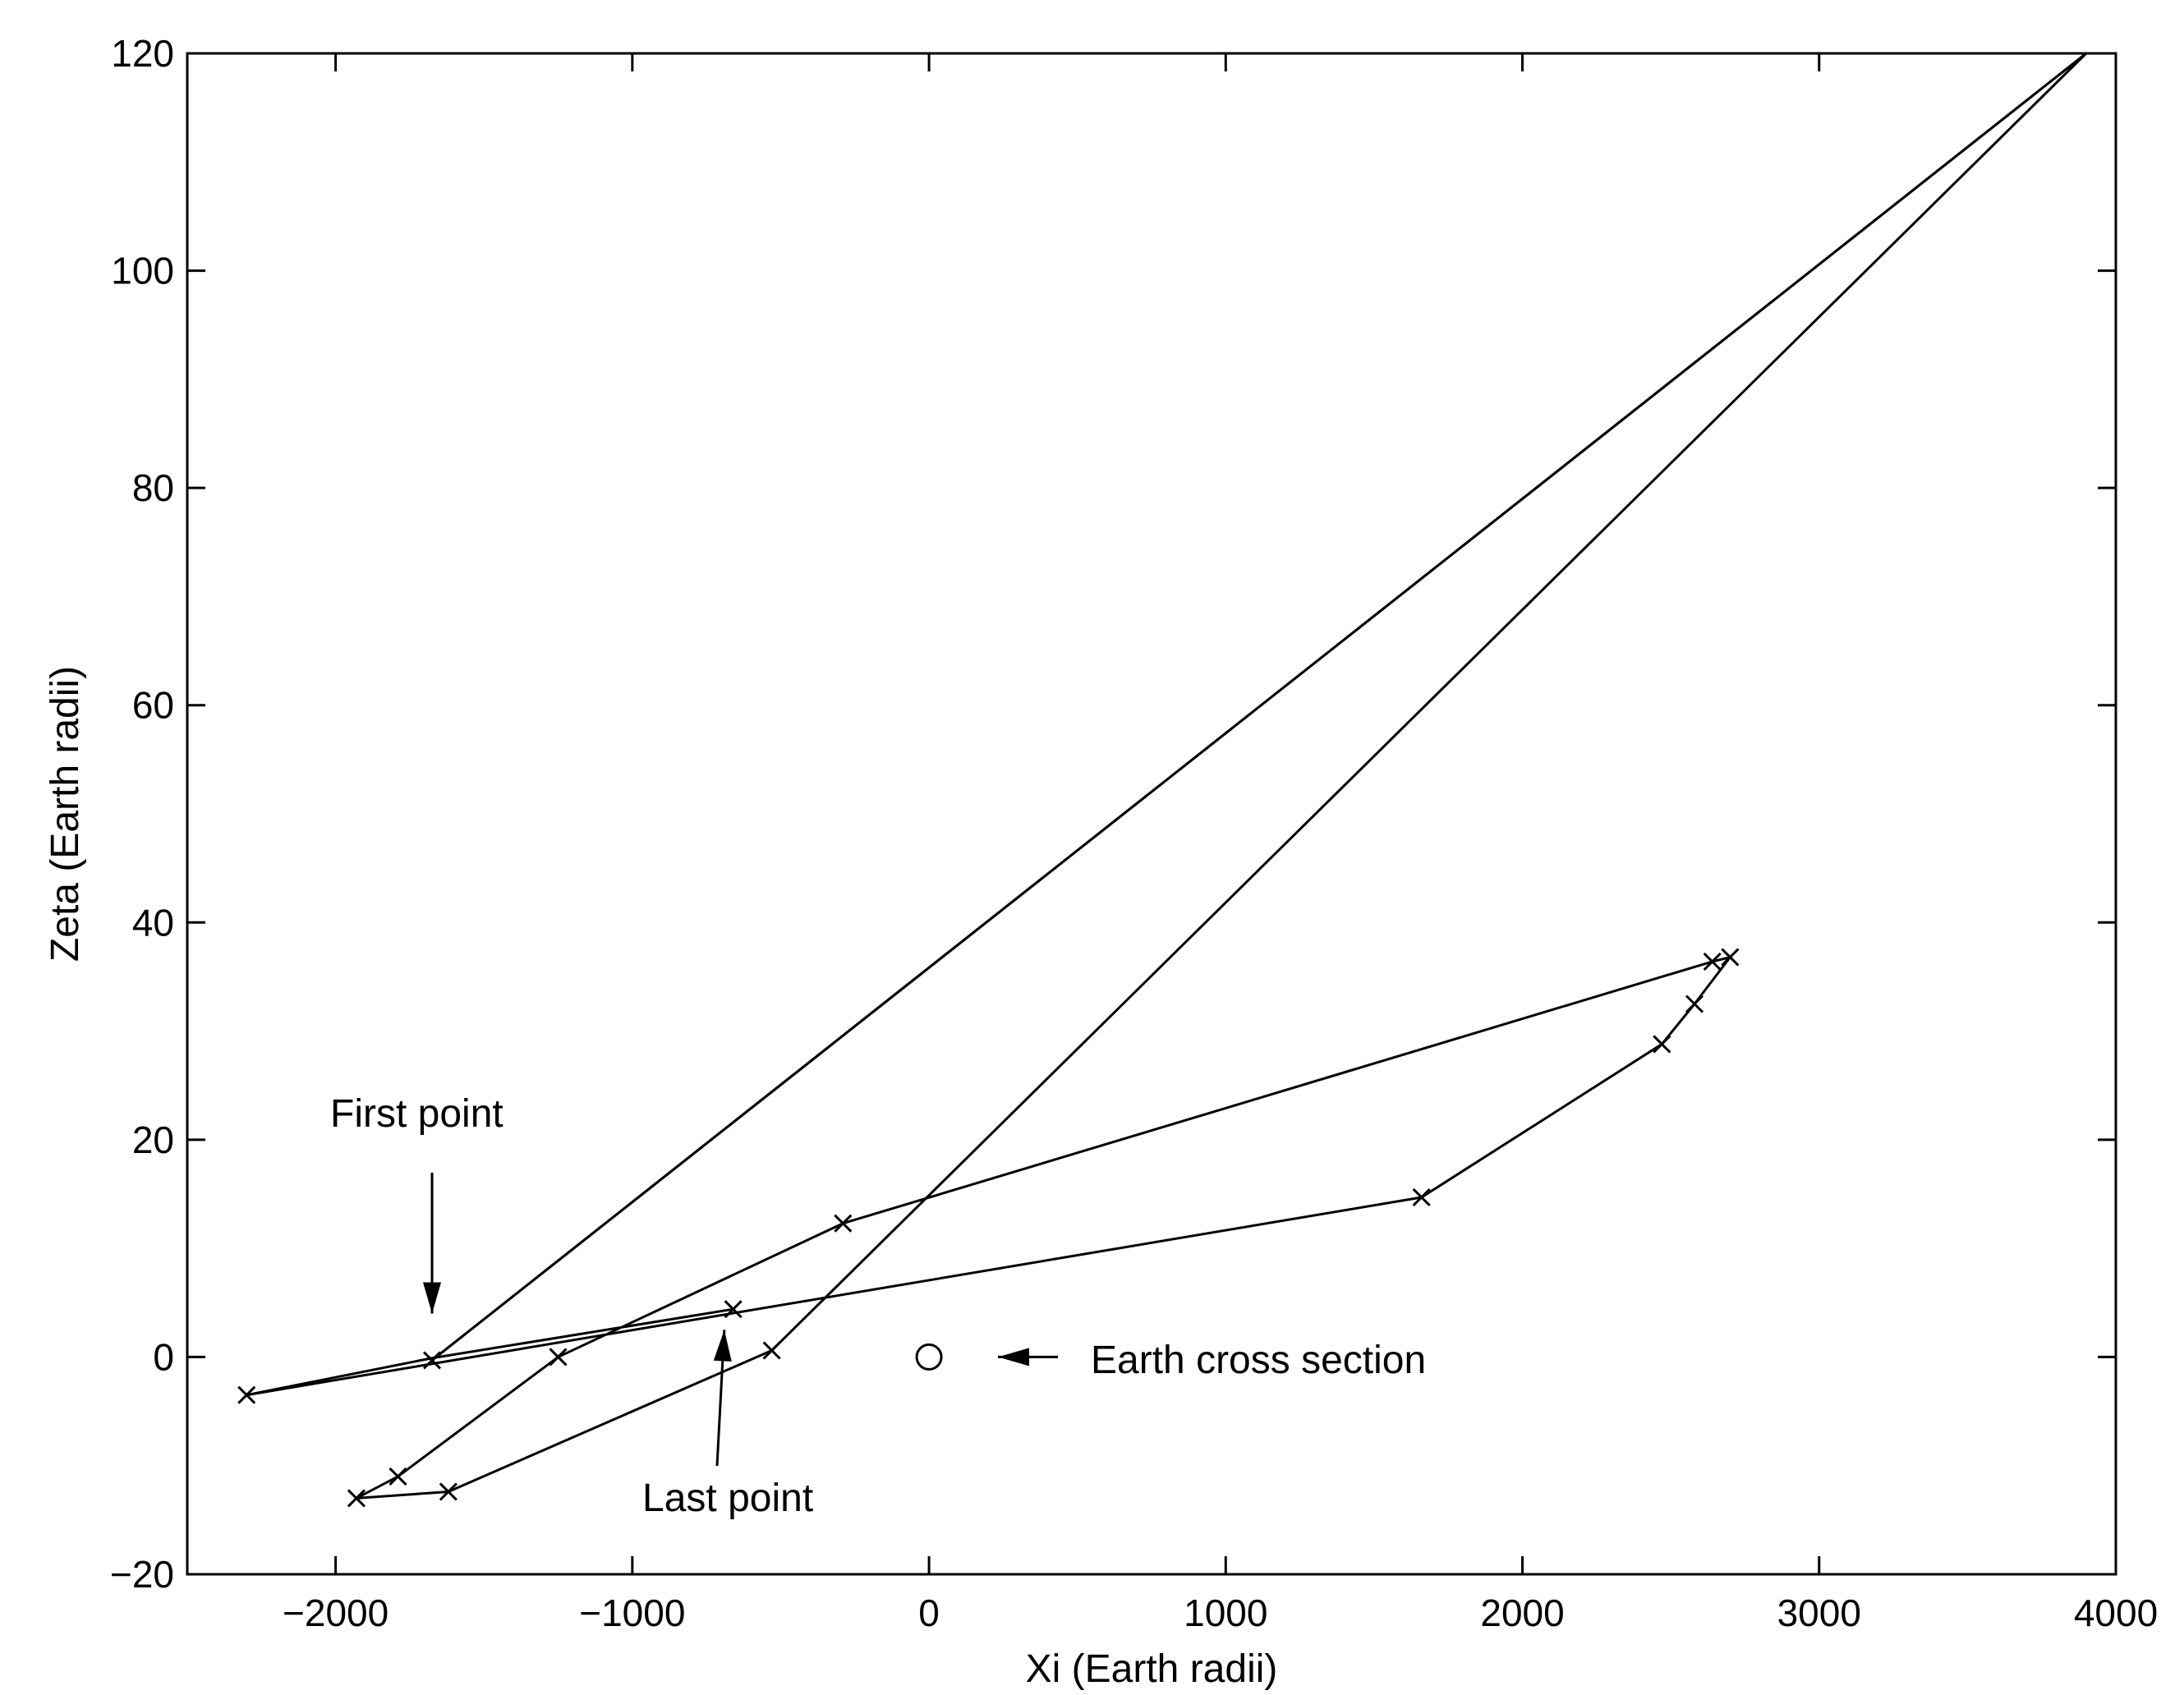 The width and height of the screenshot is (2184, 1695). I want to click on last-point-annotation: Last point, so click(727, 1498).